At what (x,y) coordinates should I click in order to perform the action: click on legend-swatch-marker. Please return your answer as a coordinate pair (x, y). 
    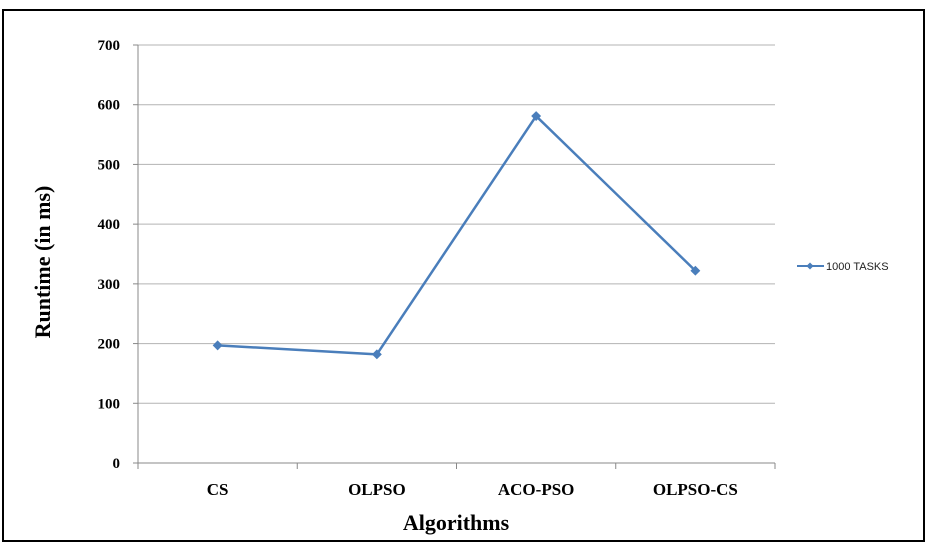
    Looking at the image, I should click on (810, 266).